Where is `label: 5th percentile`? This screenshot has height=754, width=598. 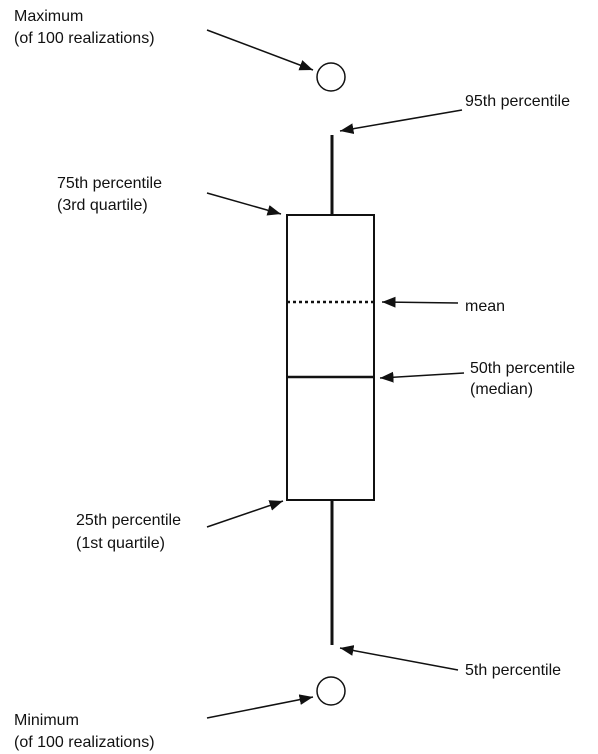
label: 5th percentile is located at coordinates (513, 670).